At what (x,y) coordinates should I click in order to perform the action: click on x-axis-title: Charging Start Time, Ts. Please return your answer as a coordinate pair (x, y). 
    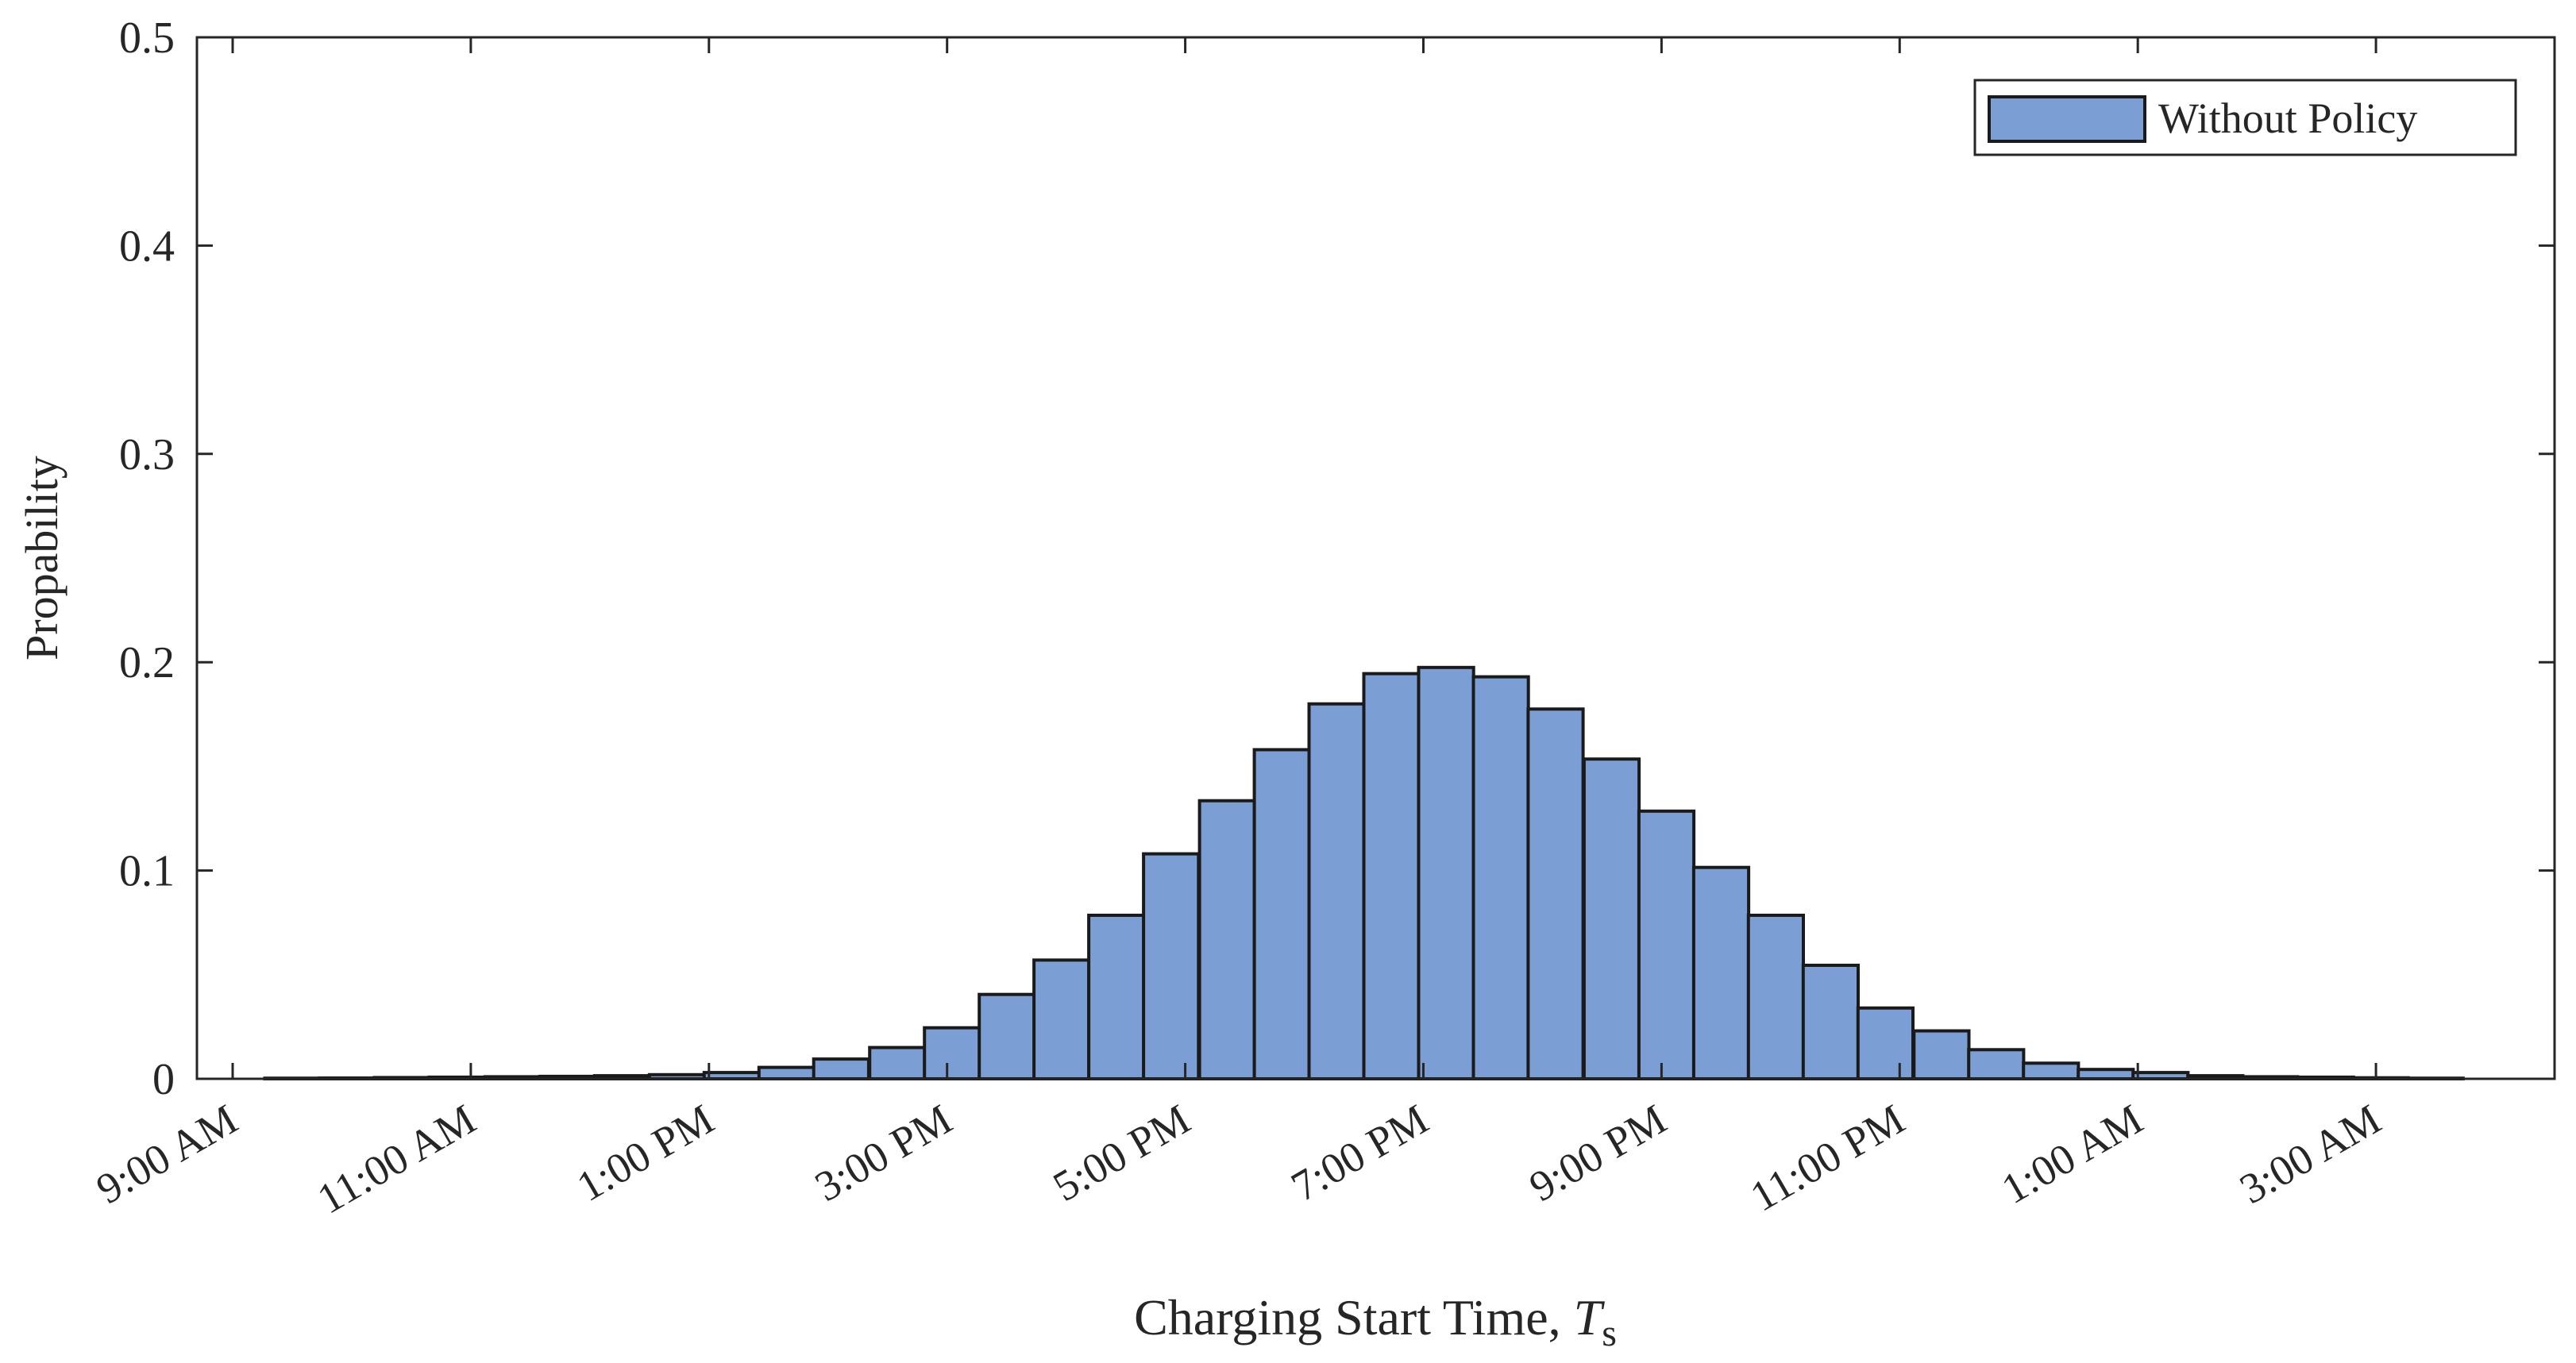
    Looking at the image, I should click on (1375, 1321).